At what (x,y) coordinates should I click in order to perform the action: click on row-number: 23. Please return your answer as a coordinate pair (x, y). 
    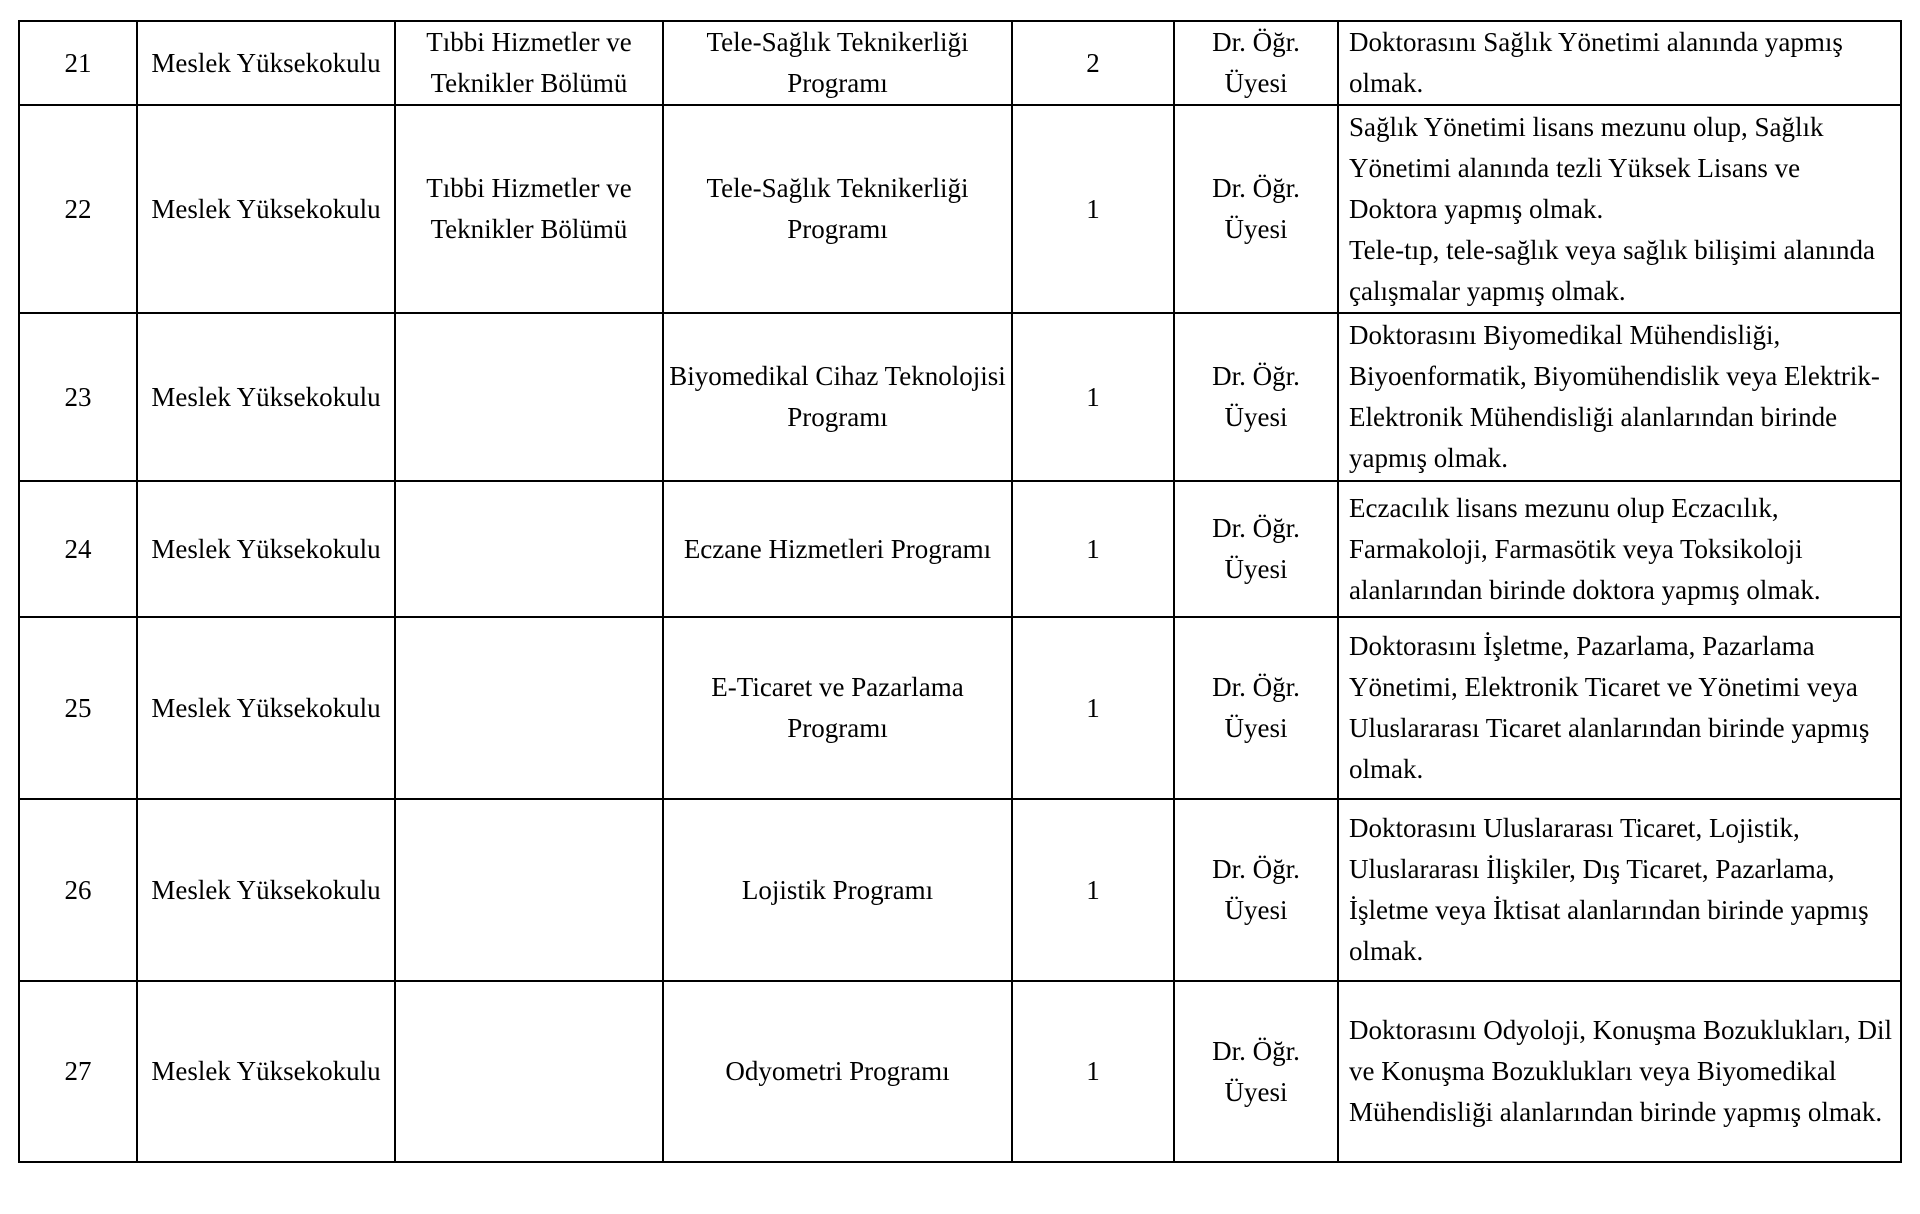
    Looking at the image, I should click on (78, 397).